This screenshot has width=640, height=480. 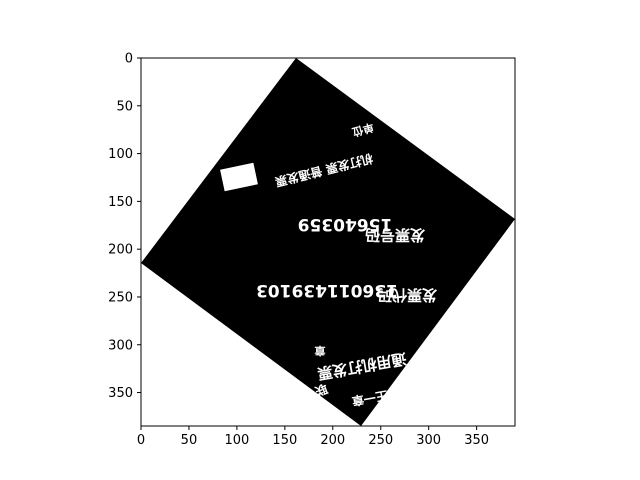 What do you see at coordinates (120, 250) in the screenshot?
I see `y-tick-label: 200` at bounding box center [120, 250].